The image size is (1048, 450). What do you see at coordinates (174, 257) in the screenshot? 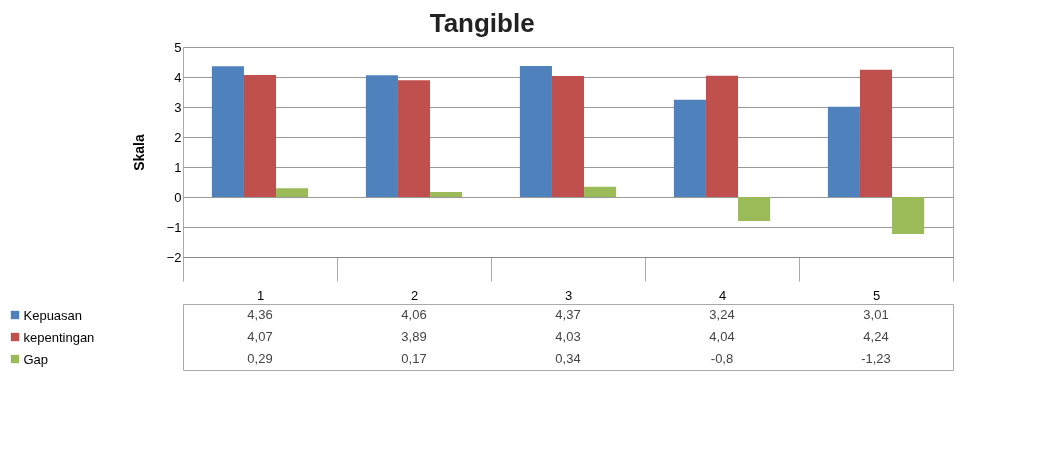
I see `y-tick-label: −2` at bounding box center [174, 257].